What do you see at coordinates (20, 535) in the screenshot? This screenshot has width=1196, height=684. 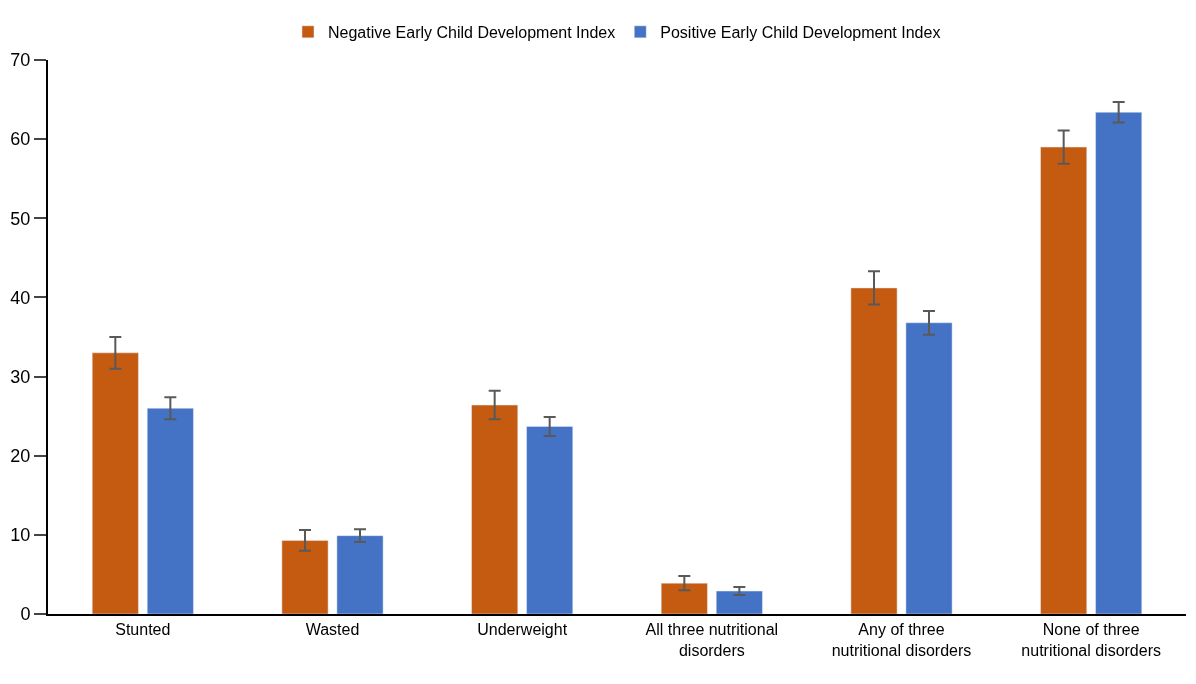 I see `y-tick-label: 10` at bounding box center [20, 535].